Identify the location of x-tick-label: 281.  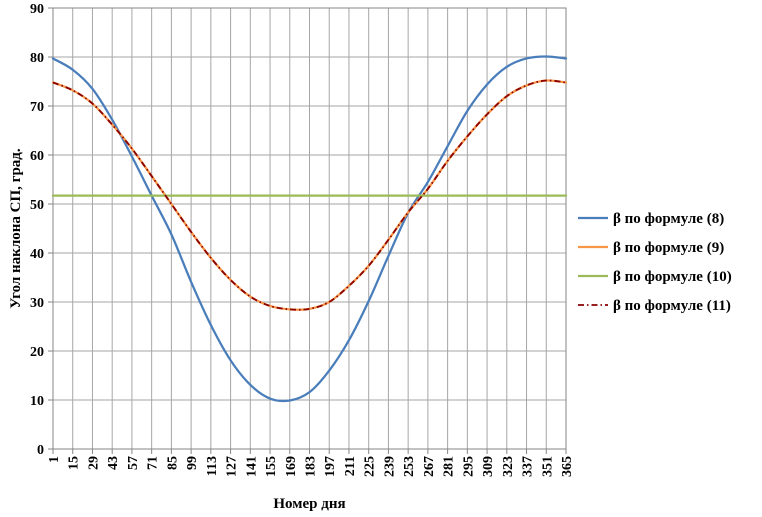
(449, 466).